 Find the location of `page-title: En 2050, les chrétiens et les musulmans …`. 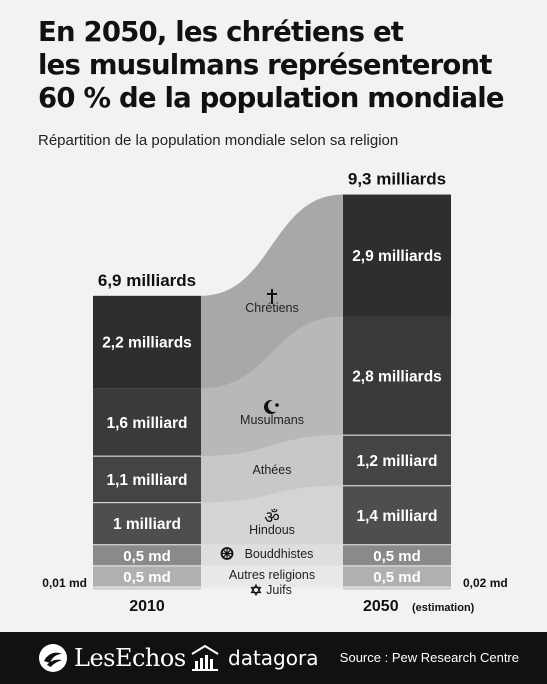

page-title: En 2050, les chrétiens et les musulmans … is located at coordinates (288, 65).